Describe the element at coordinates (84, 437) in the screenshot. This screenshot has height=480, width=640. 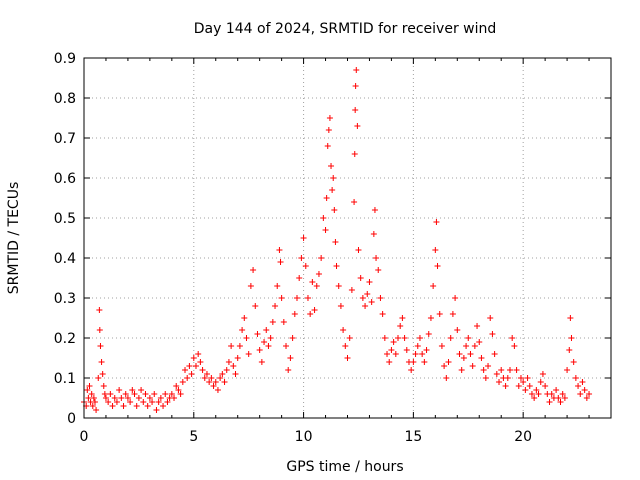
I see `x-tick-label: 0` at that location.